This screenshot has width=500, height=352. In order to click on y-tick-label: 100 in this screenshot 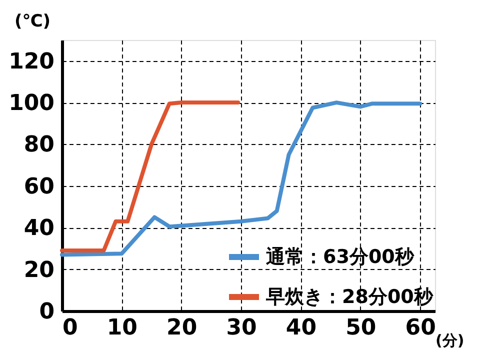, I will do `click(31, 103)`.